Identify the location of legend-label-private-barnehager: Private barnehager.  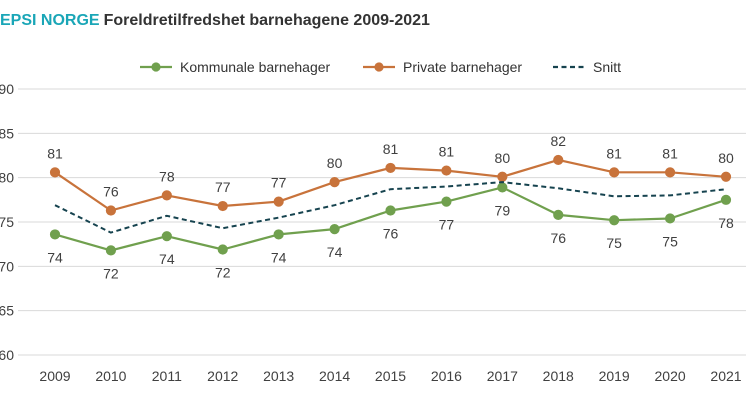
(462, 67).